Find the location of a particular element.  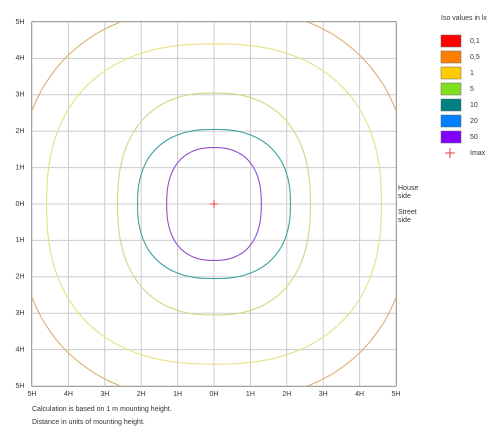

legend-label: 50 is located at coordinates (474, 137).